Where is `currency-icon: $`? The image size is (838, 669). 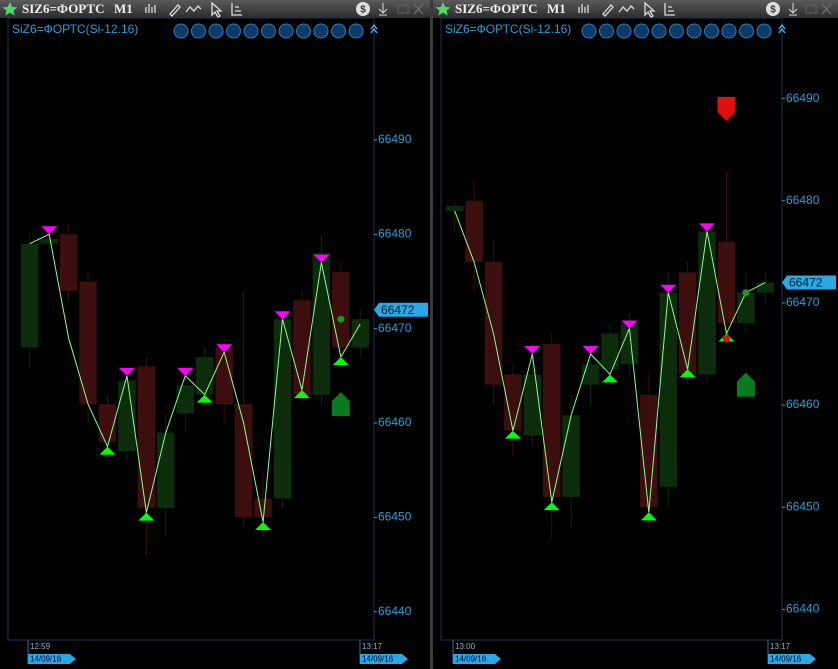 currency-icon: $ is located at coordinates (363, 10).